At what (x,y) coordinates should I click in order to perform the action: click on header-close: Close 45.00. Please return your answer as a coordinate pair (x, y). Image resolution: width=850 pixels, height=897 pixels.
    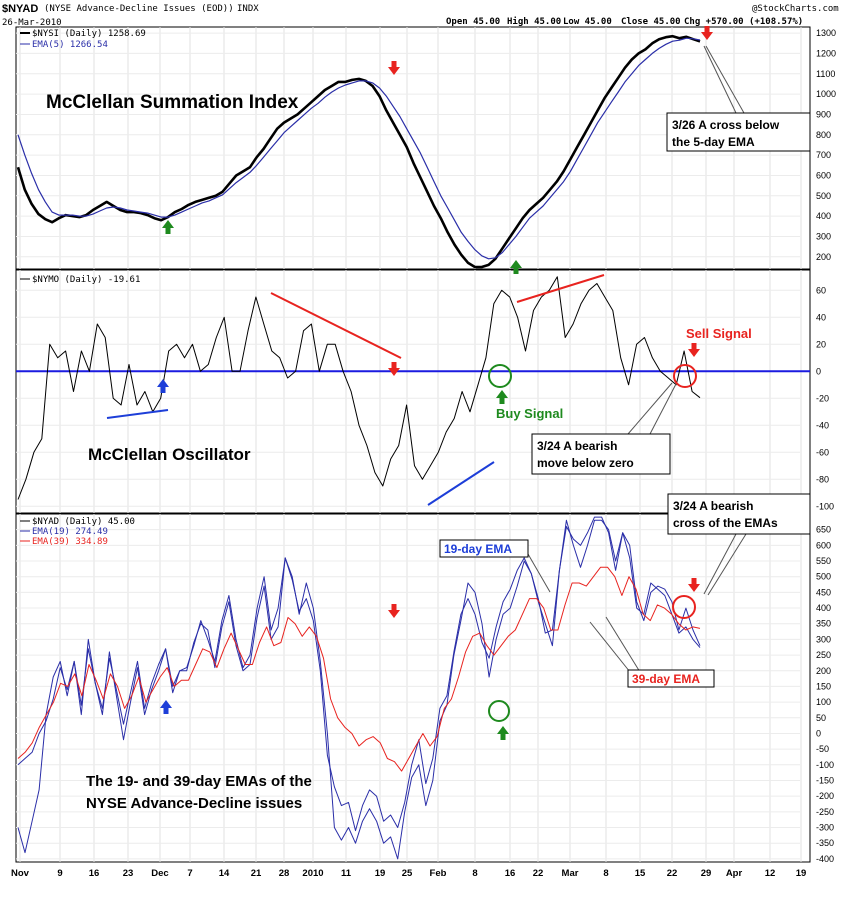
    Looking at the image, I should click on (651, 22).